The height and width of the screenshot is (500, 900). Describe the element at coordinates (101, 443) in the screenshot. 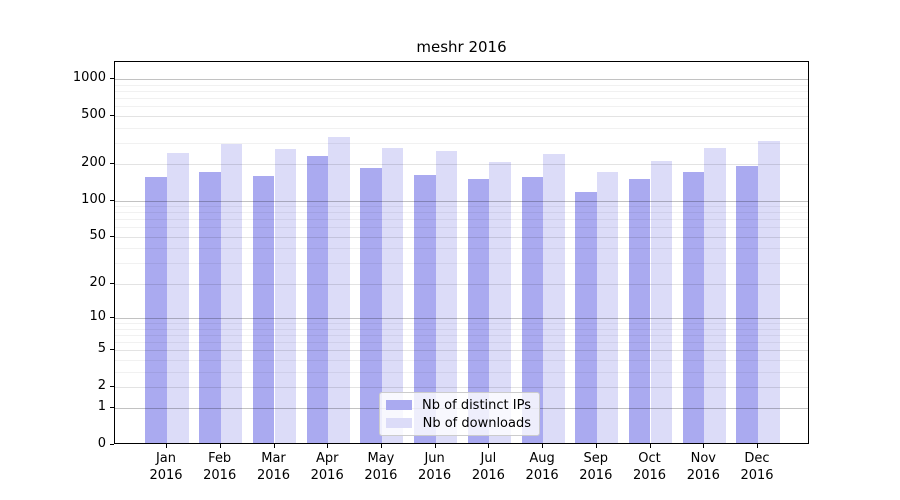

I see `y-tick-label: 0` at that location.